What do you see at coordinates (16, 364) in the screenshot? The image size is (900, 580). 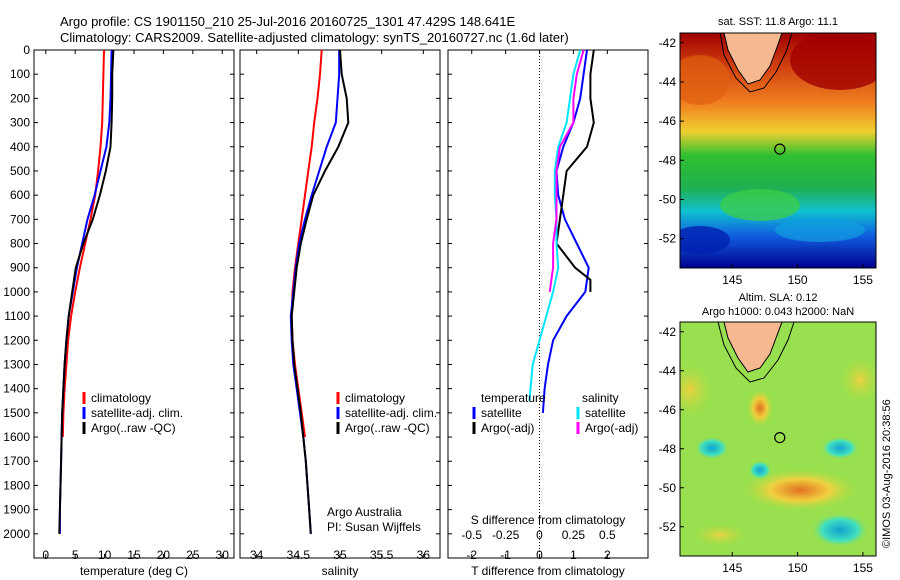 I see `depth-tick-label: 1300` at bounding box center [16, 364].